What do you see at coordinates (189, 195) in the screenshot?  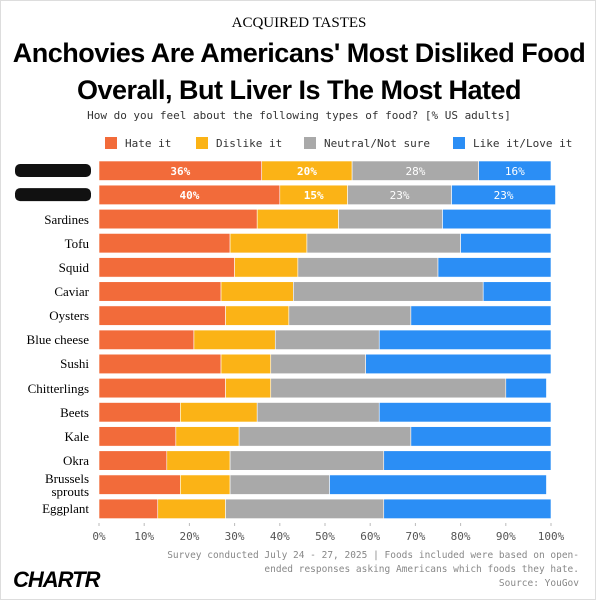 I see `value-label: 40%` at bounding box center [189, 195].